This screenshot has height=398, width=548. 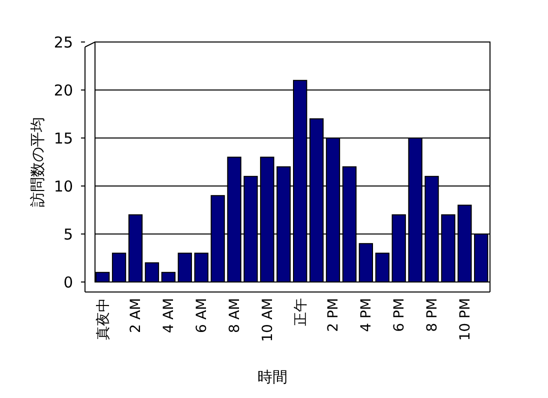 I want to click on x-tick-label: 2 PM, so click(x=334, y=315).